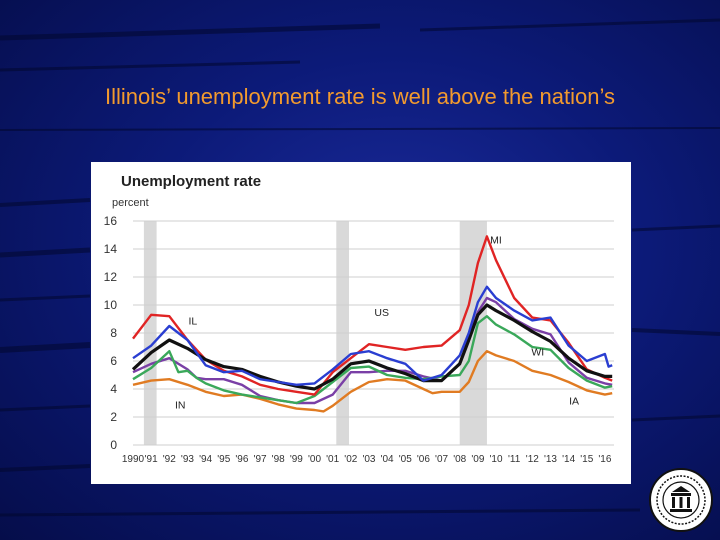  What do you see at coordinates (372, 381) in the screenshot?
I see `series-line-ia` at bounding box center [372, 381].